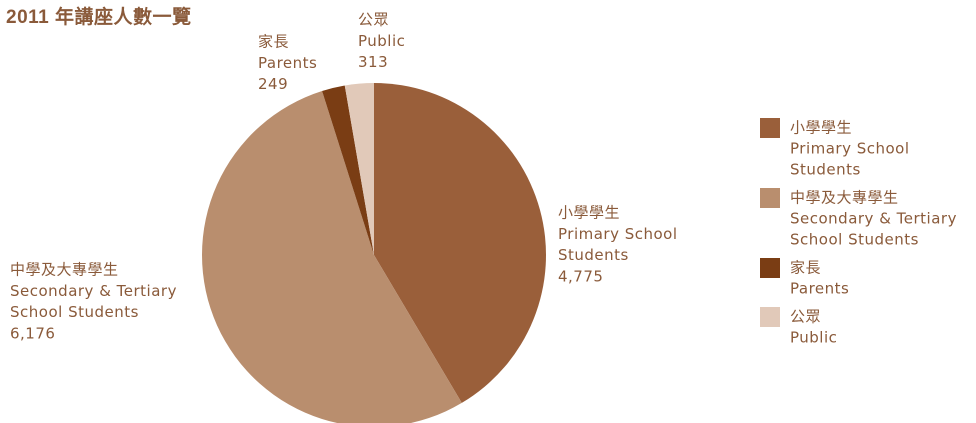  I want to click on slice-label: Secondary & Tertiary, so click(93, 291).